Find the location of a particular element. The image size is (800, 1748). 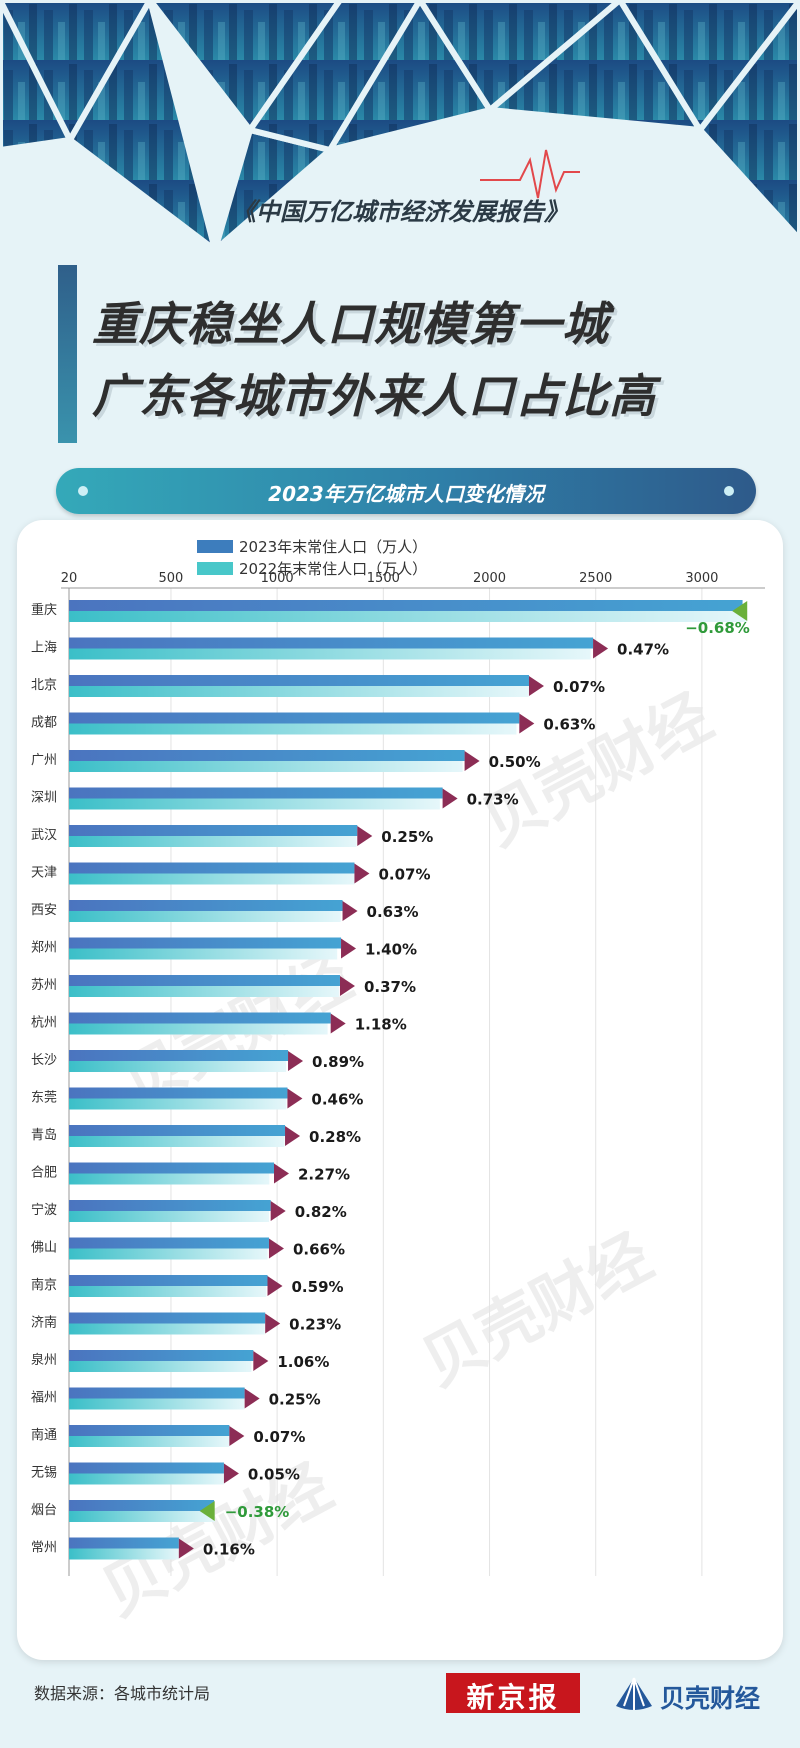

x-tick-label: 2500 is located at coordinates (595, 578).